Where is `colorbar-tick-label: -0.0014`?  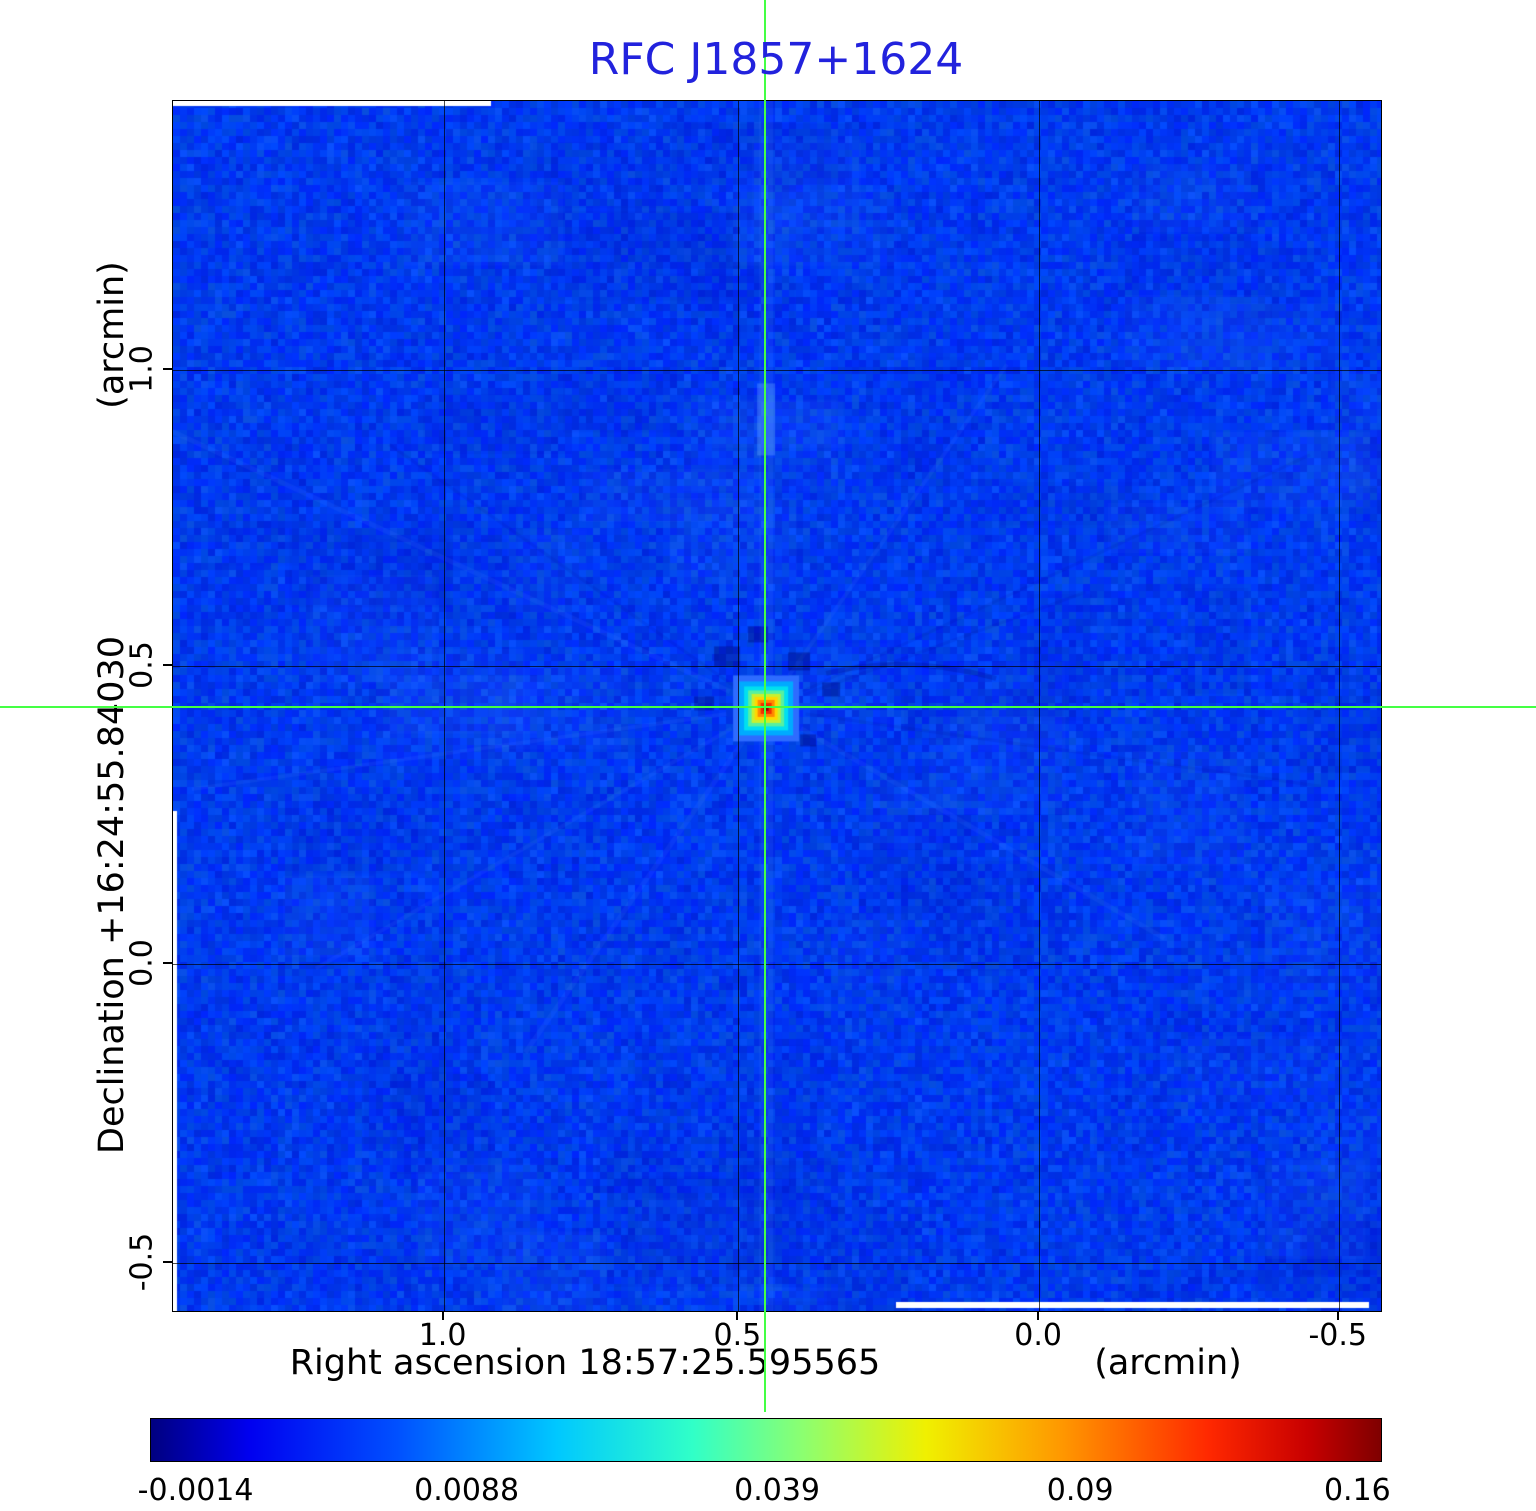
colorbar-tick-label: -0.0014 is located at coordinates (195, 1490).